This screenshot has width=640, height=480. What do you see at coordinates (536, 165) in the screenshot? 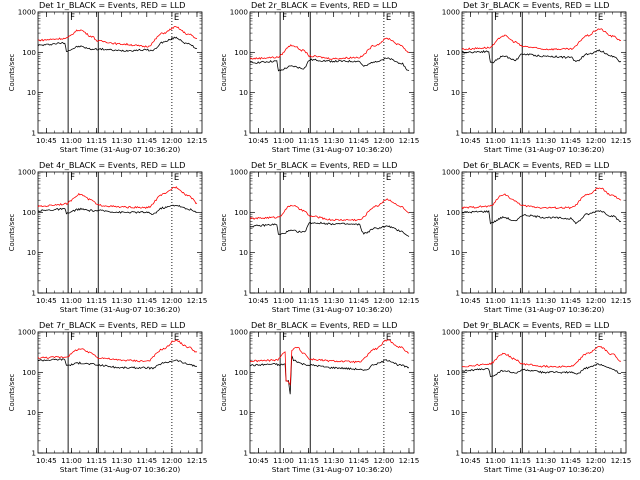
I see `panel-title: Det 6r_BLACK = Events, RED = LLD` at bounding box center [536, 165].